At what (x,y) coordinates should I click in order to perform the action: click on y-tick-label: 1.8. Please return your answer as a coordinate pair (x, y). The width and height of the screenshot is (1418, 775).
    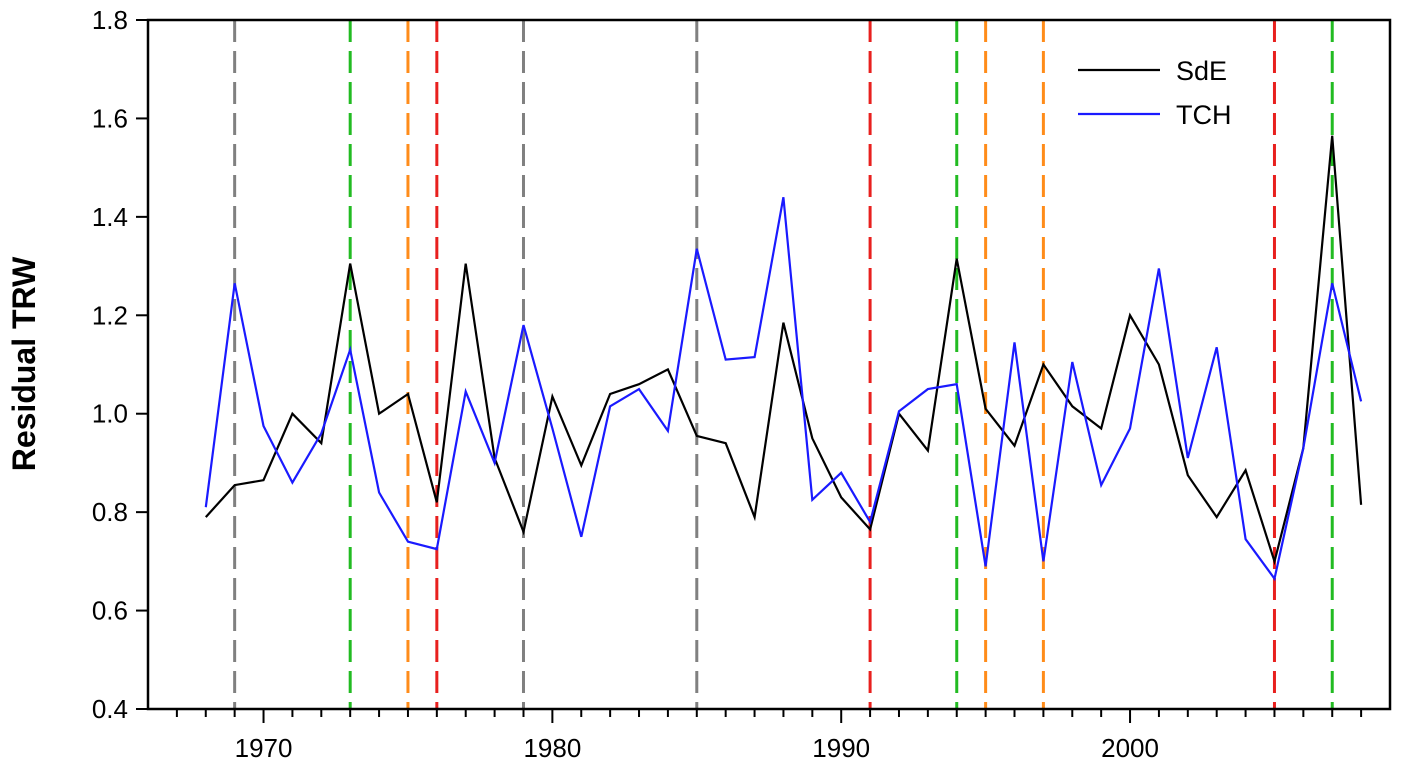
    Looking at the image, I should click on (110, 20).